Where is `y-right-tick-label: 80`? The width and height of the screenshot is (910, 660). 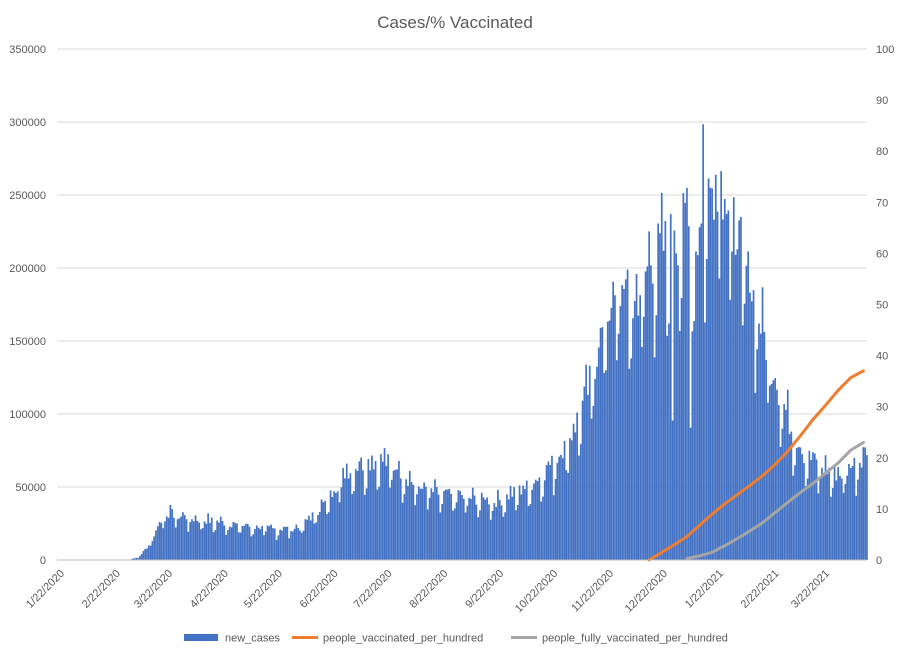
y-right-tick-label: 80 is located at coordinates (882, 152).